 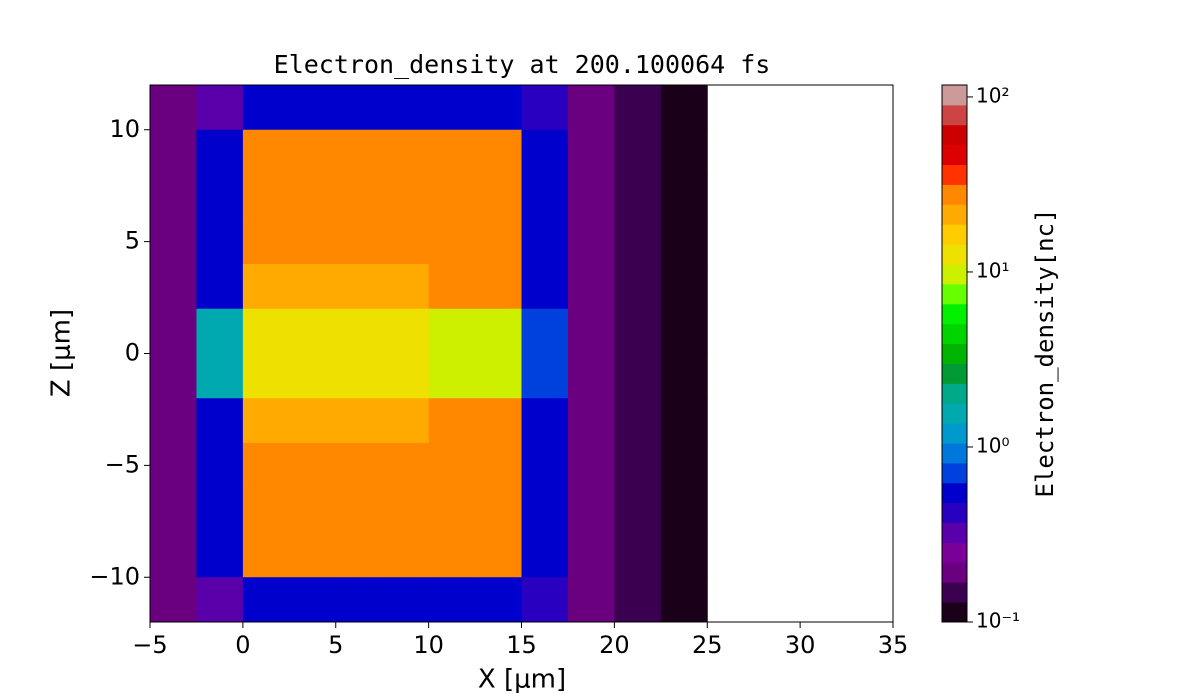 I want to click on x-tick-label: 5, so click(x=335, y=645).